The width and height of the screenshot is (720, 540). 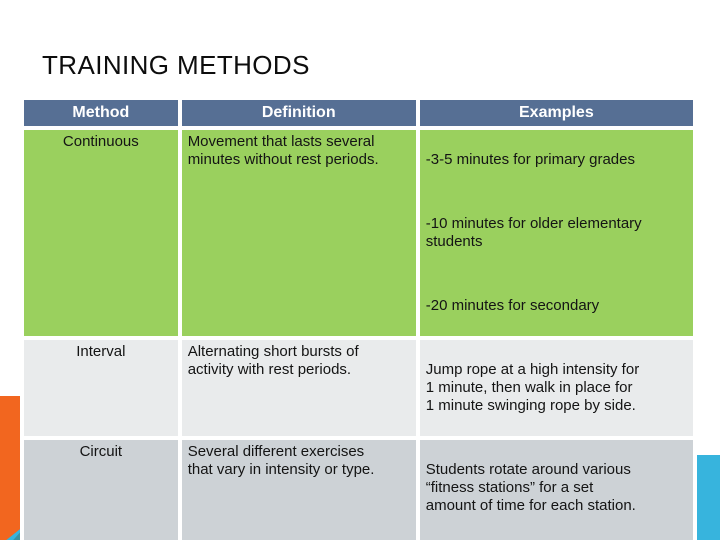 What do you see at coordinates (101, 233) in the screenshot?
I see `cell-method-continuous: Continuous` at bounding box center [101, 233].